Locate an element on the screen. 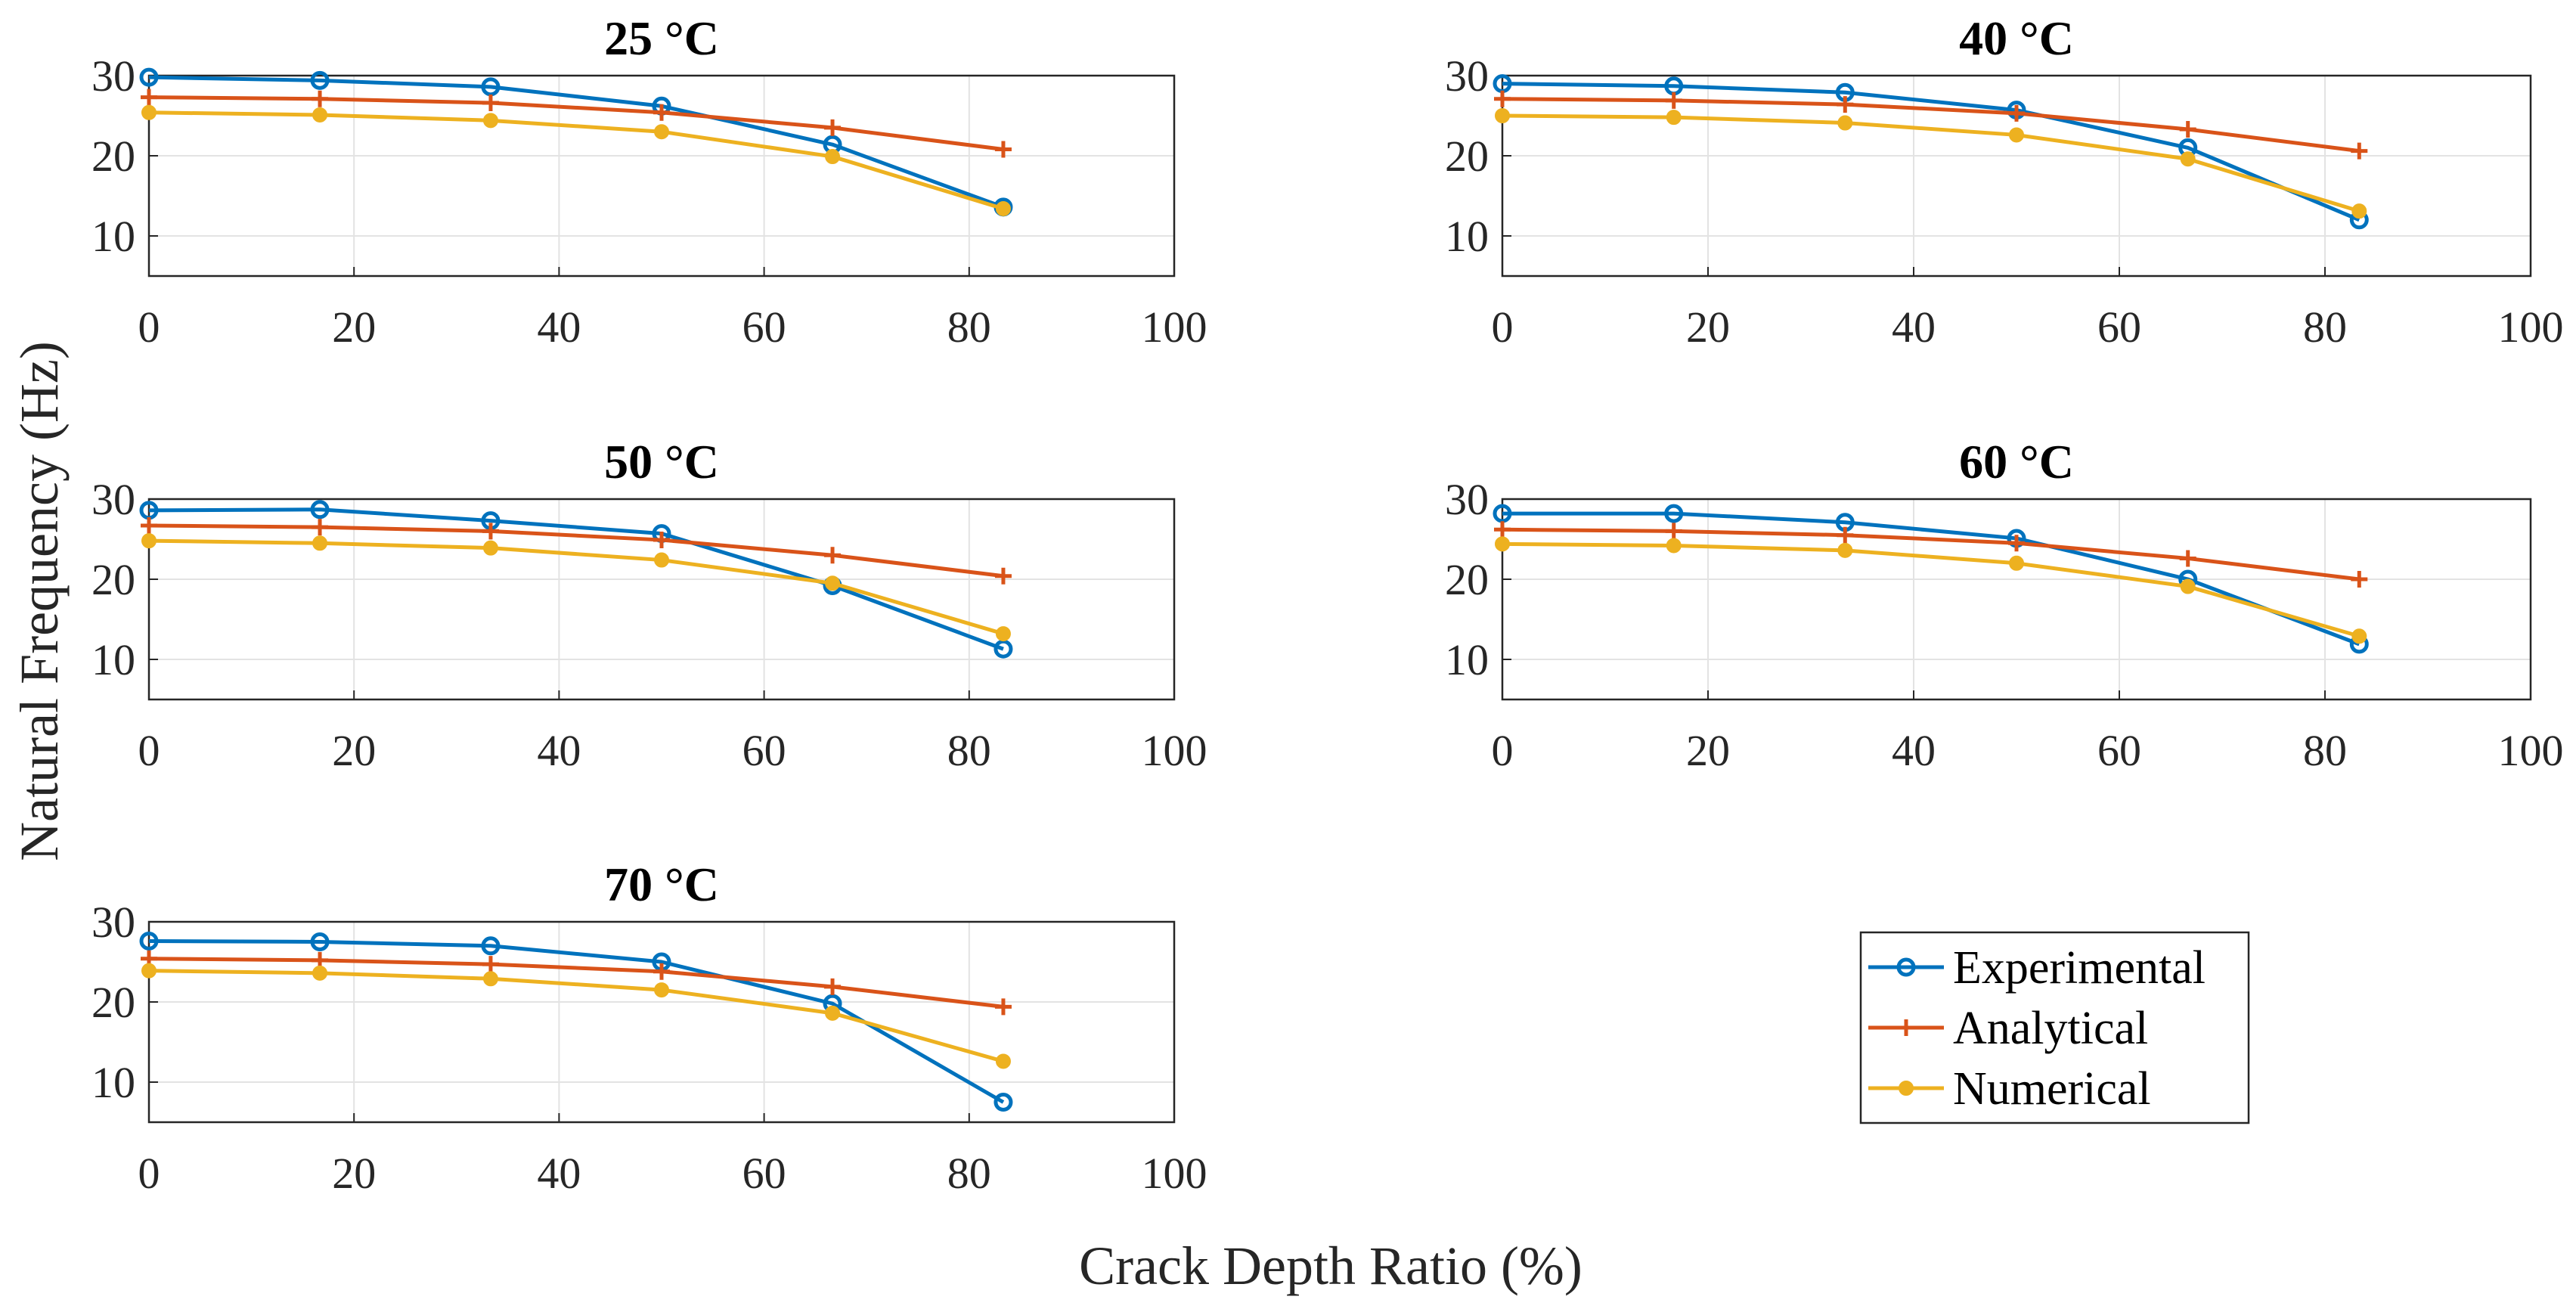  legend-item-experimental: Experimental is located at coordinates (2037, 968).